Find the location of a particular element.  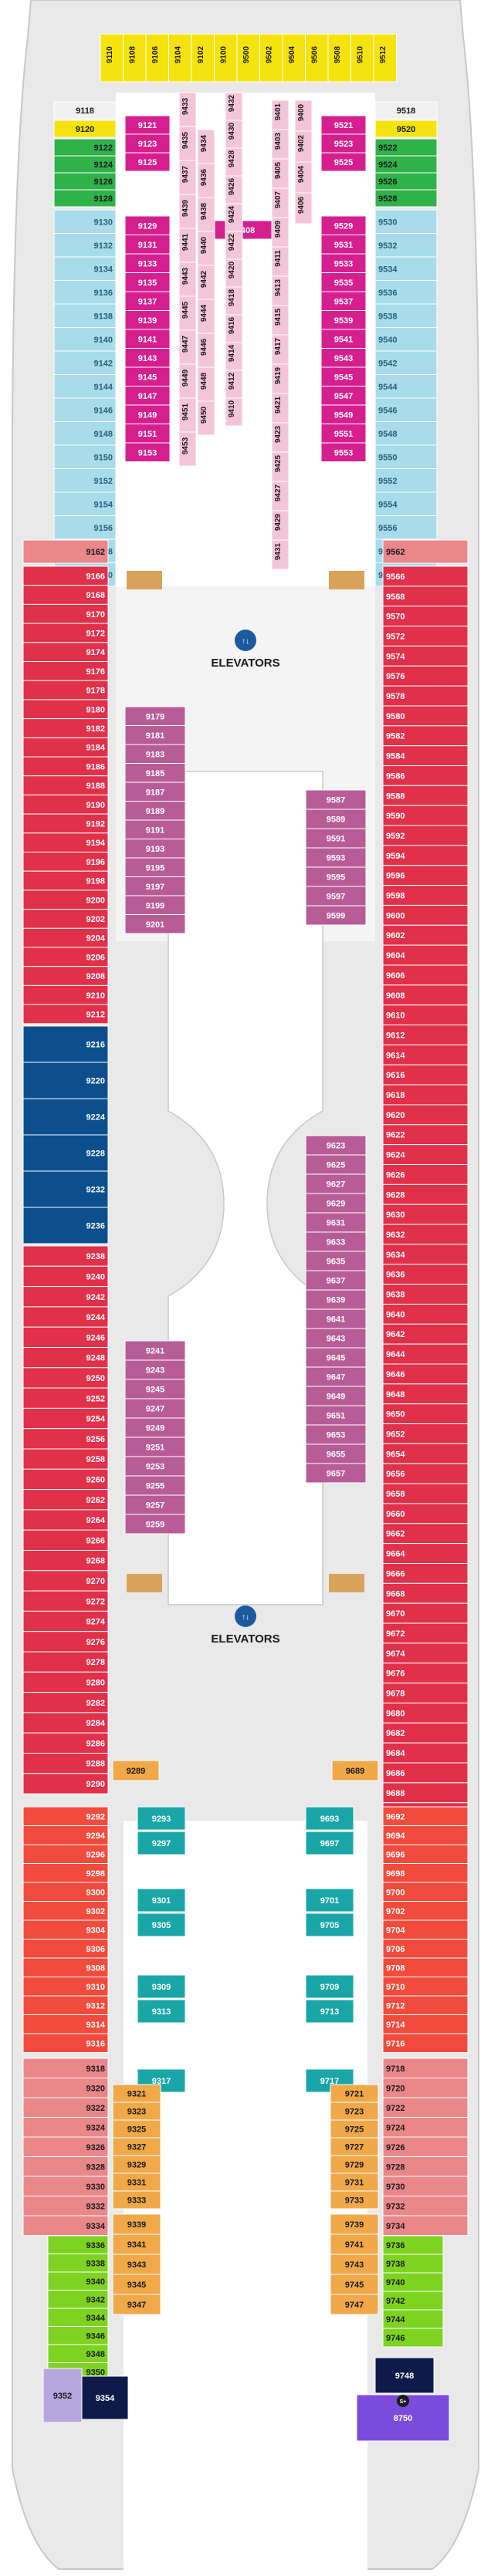

cabin: 9439 is located at coordinates (187, 212).